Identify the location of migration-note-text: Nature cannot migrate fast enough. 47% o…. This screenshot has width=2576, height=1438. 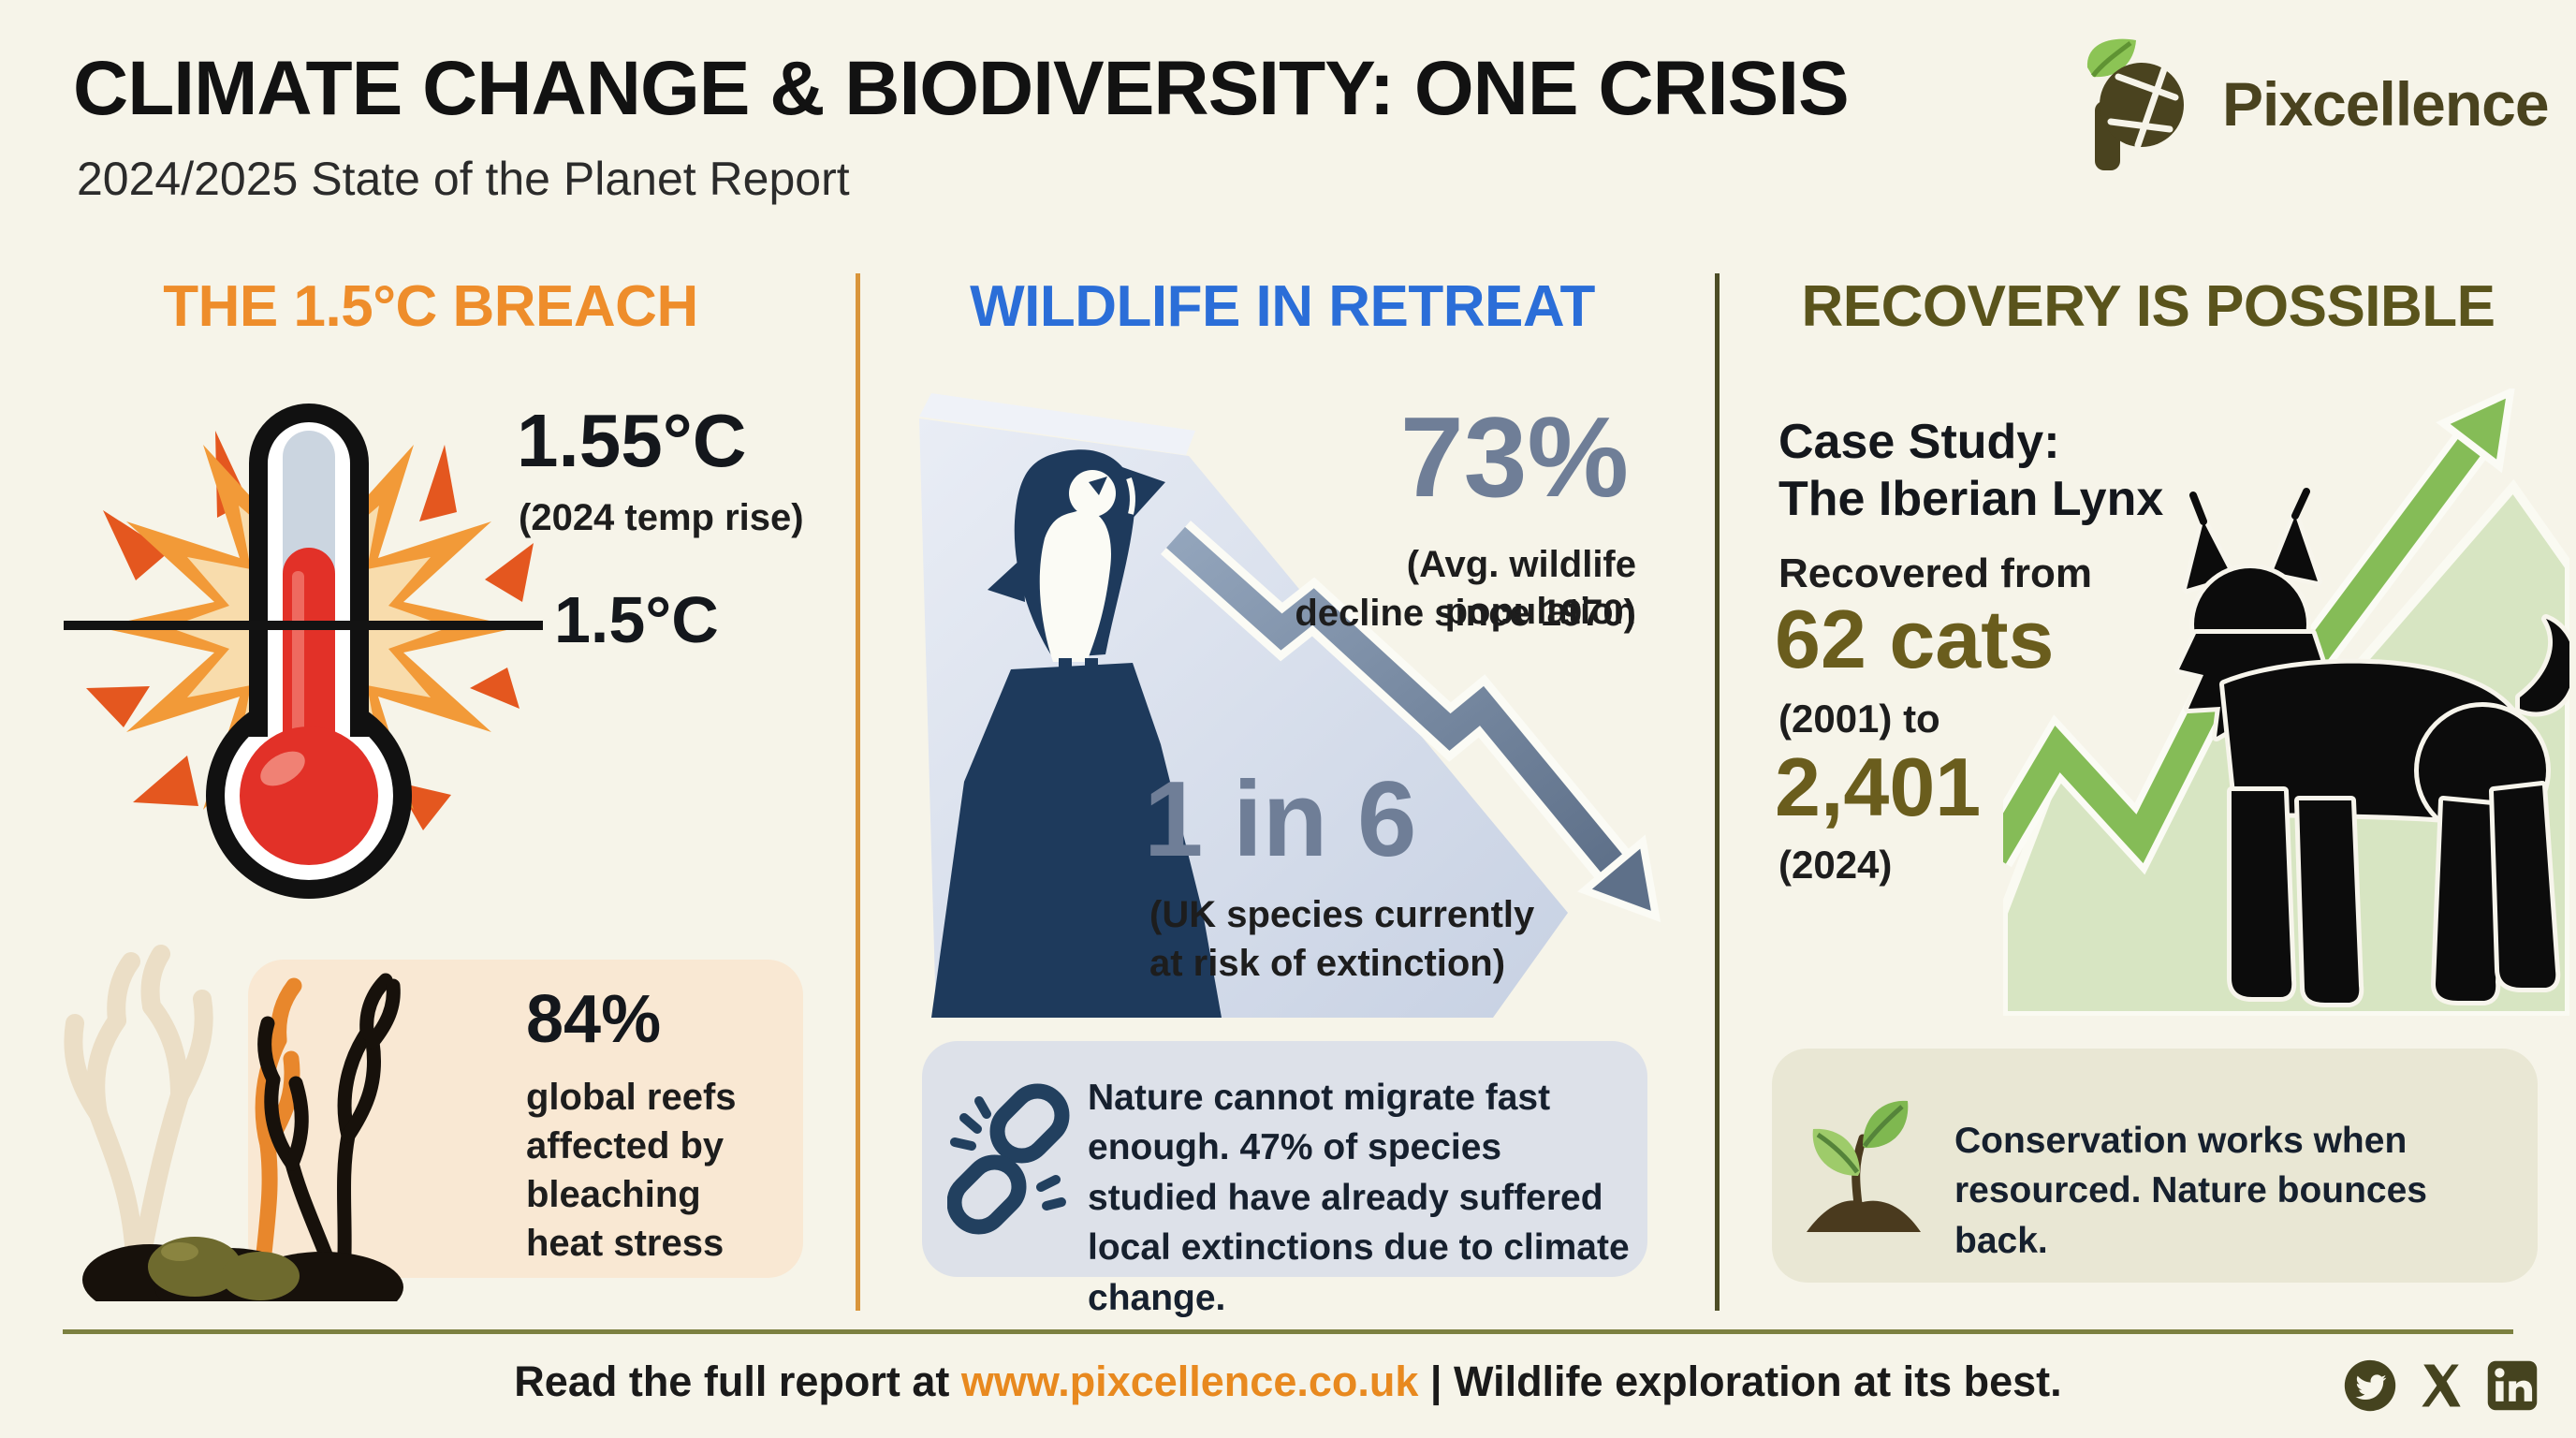
(1359, 1198).